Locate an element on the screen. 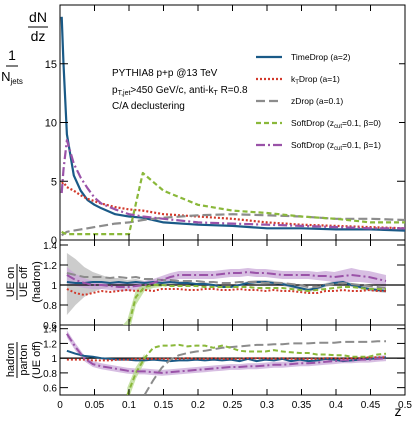  x-tick-label: 0.25 is located at coordinates (233, 405).